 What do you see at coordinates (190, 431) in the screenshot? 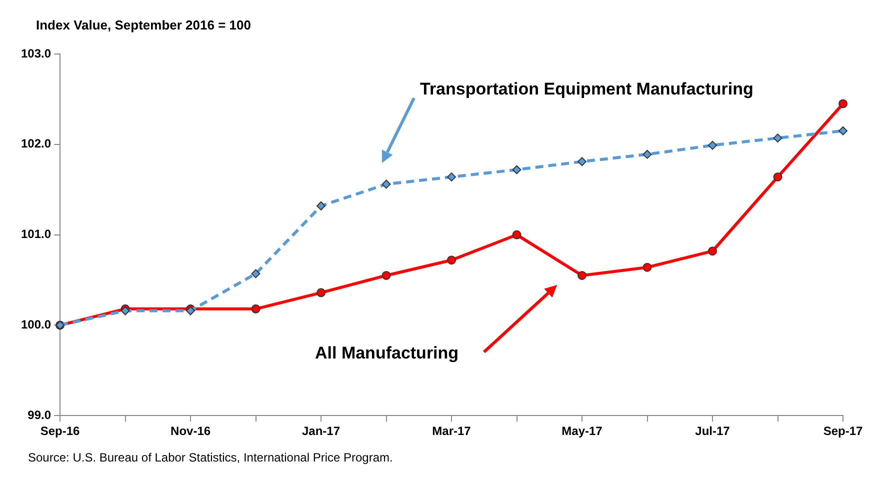
I see `x-tick-label: Nov-16` at bounding box center [190, 431].